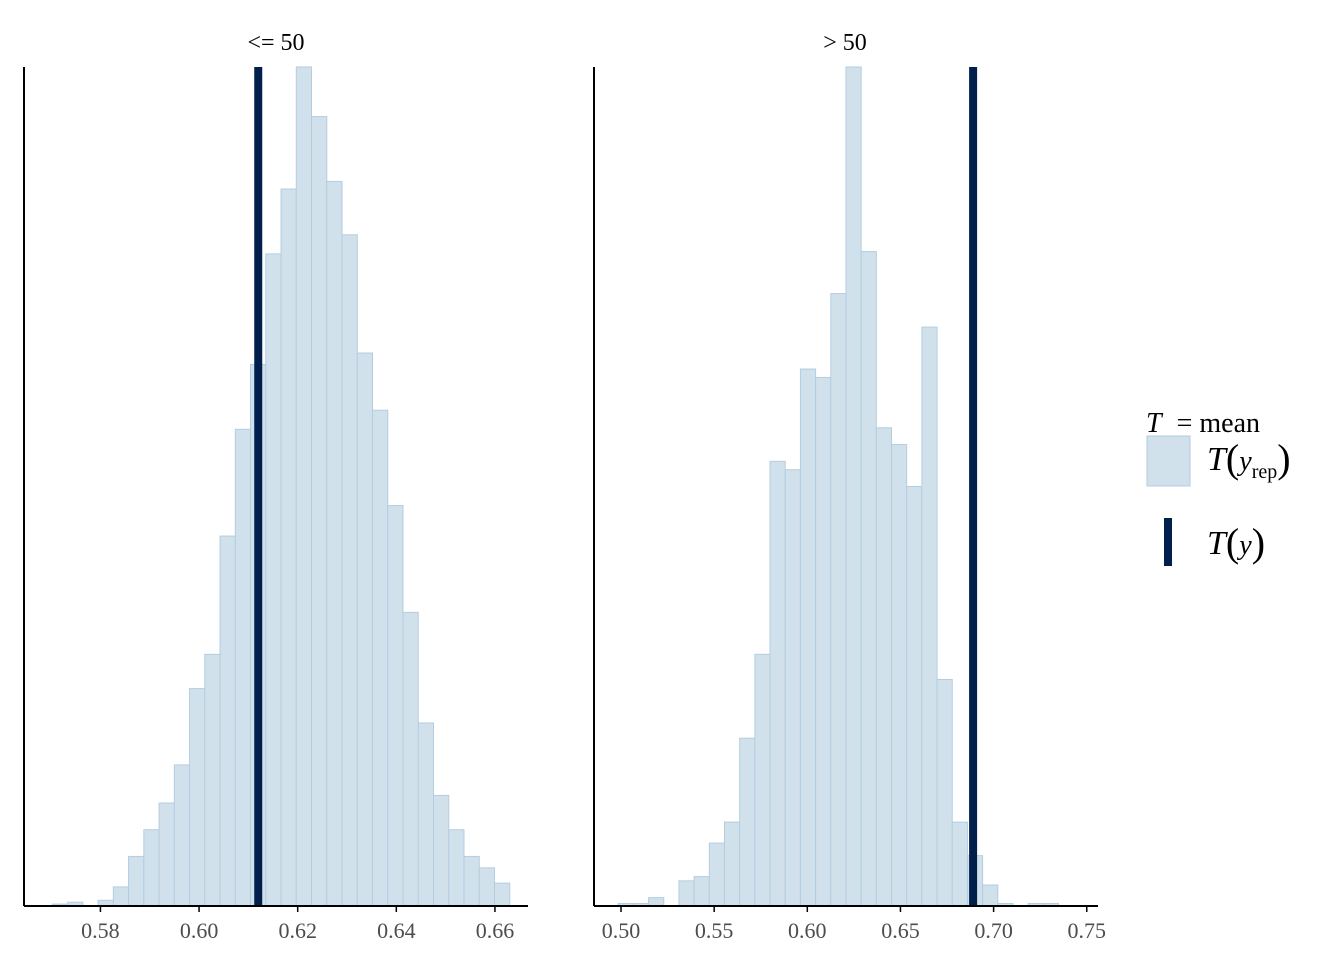  Describe the element at coordinates (1258, 542) in the screenshot. I see `legend-obs-paren-close: )` at that location.